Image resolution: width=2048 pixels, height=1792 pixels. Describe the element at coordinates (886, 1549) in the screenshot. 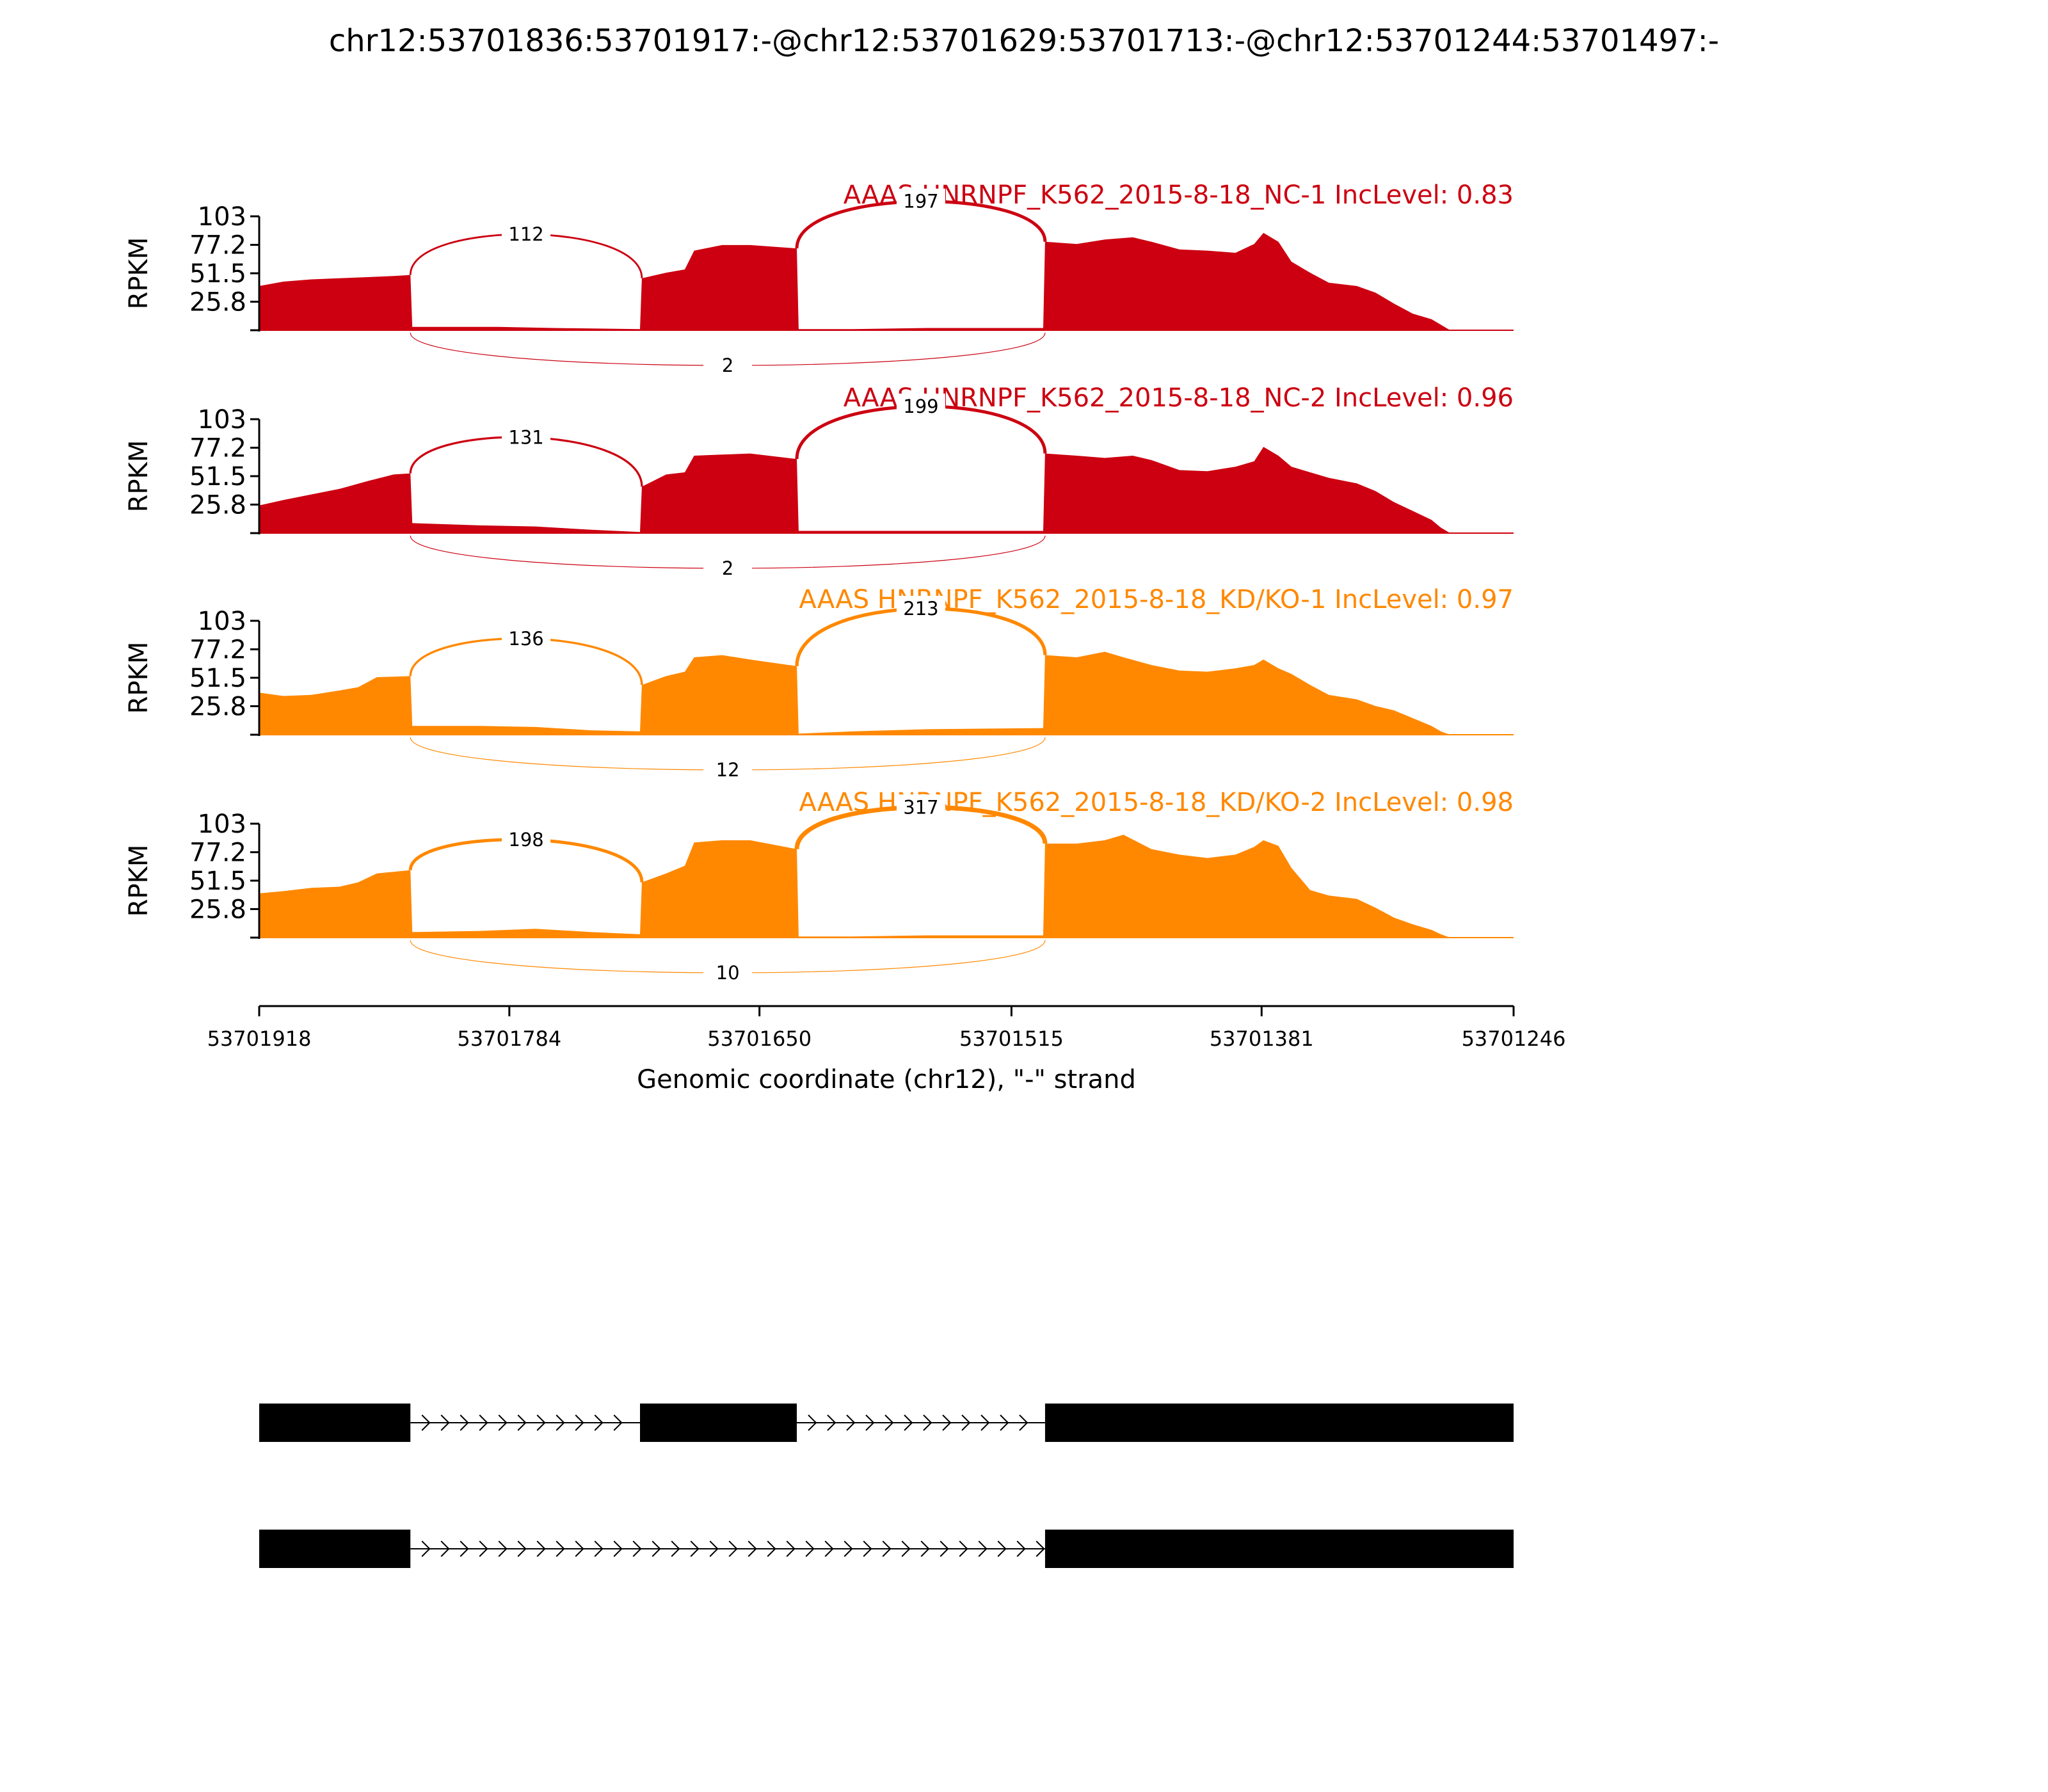

I see `isoform-skipping` at that location.